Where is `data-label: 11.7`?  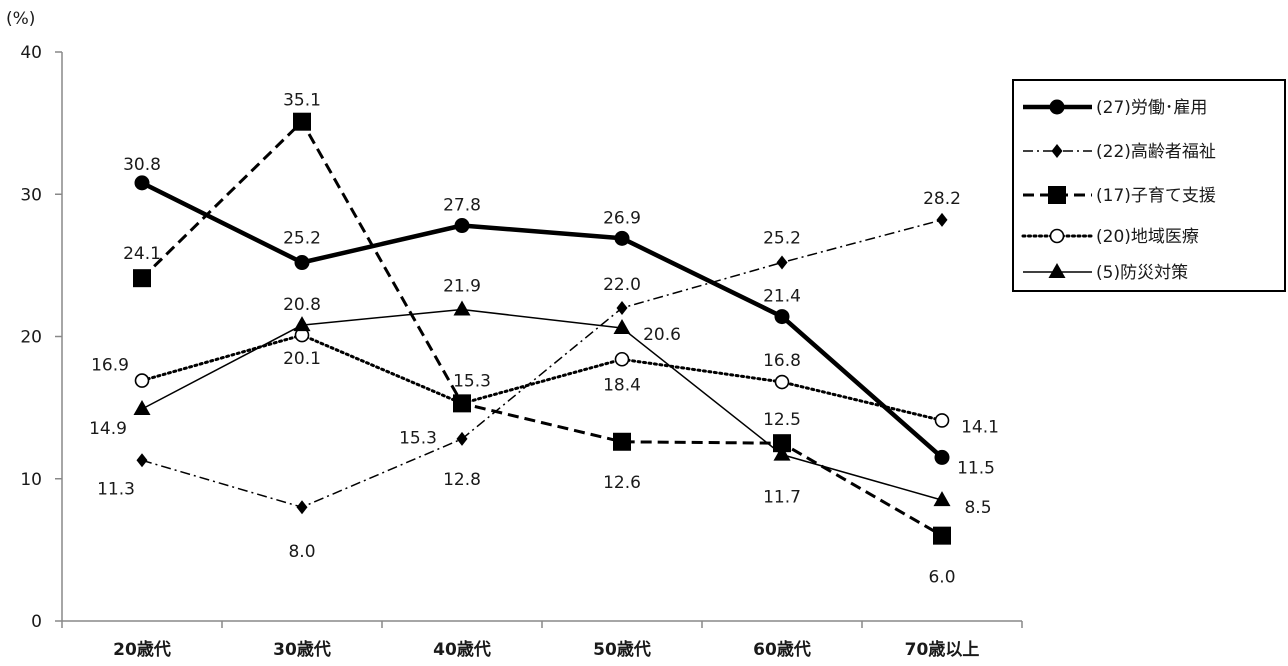 data-label: 11.7 is located at coordinates (782, 498).